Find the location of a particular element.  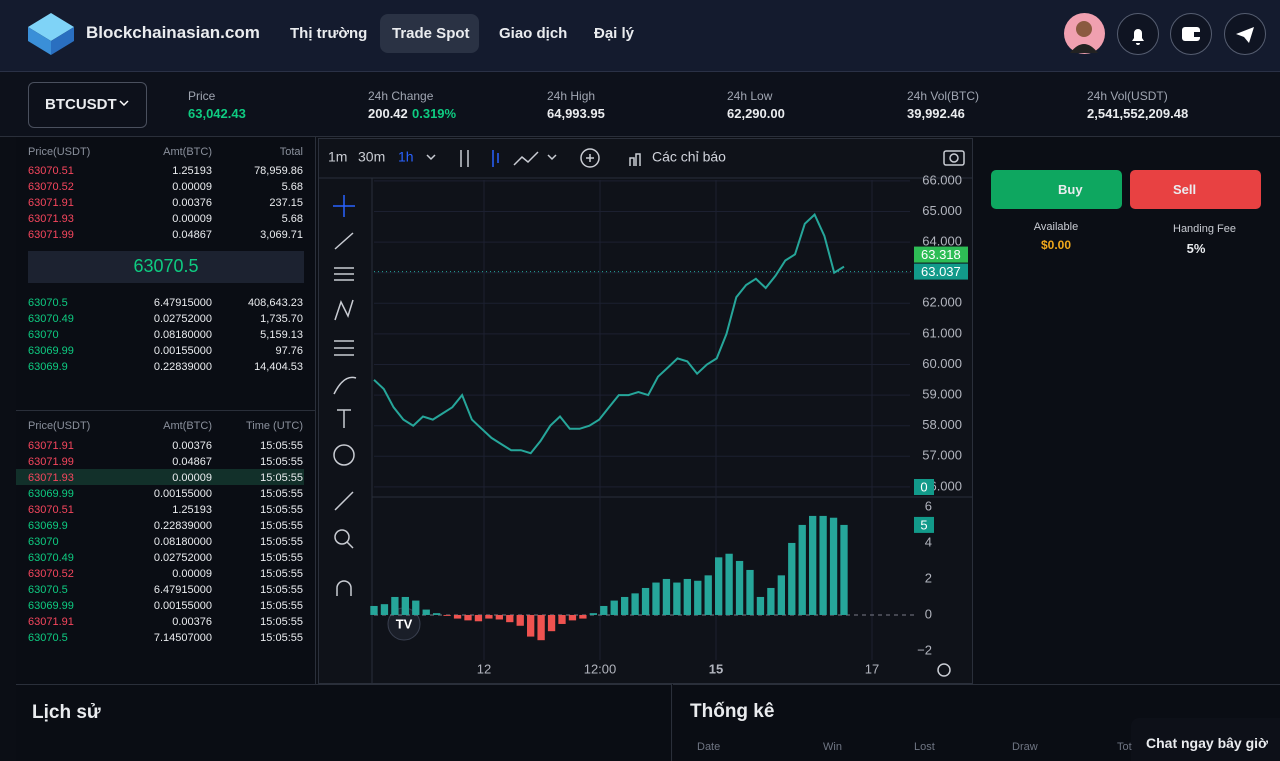

stat-label: 24h Low is located at coordinates (750, 95).